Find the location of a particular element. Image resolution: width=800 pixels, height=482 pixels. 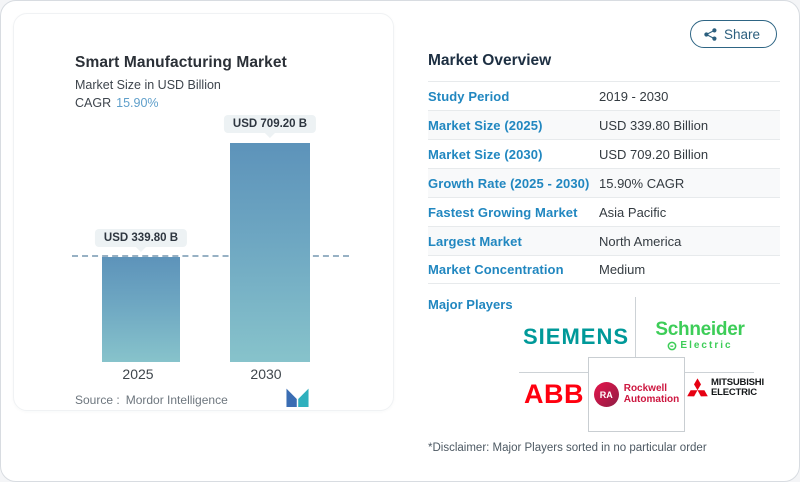

x-tick-2025: 2025 is located at coordinates (138, 374).